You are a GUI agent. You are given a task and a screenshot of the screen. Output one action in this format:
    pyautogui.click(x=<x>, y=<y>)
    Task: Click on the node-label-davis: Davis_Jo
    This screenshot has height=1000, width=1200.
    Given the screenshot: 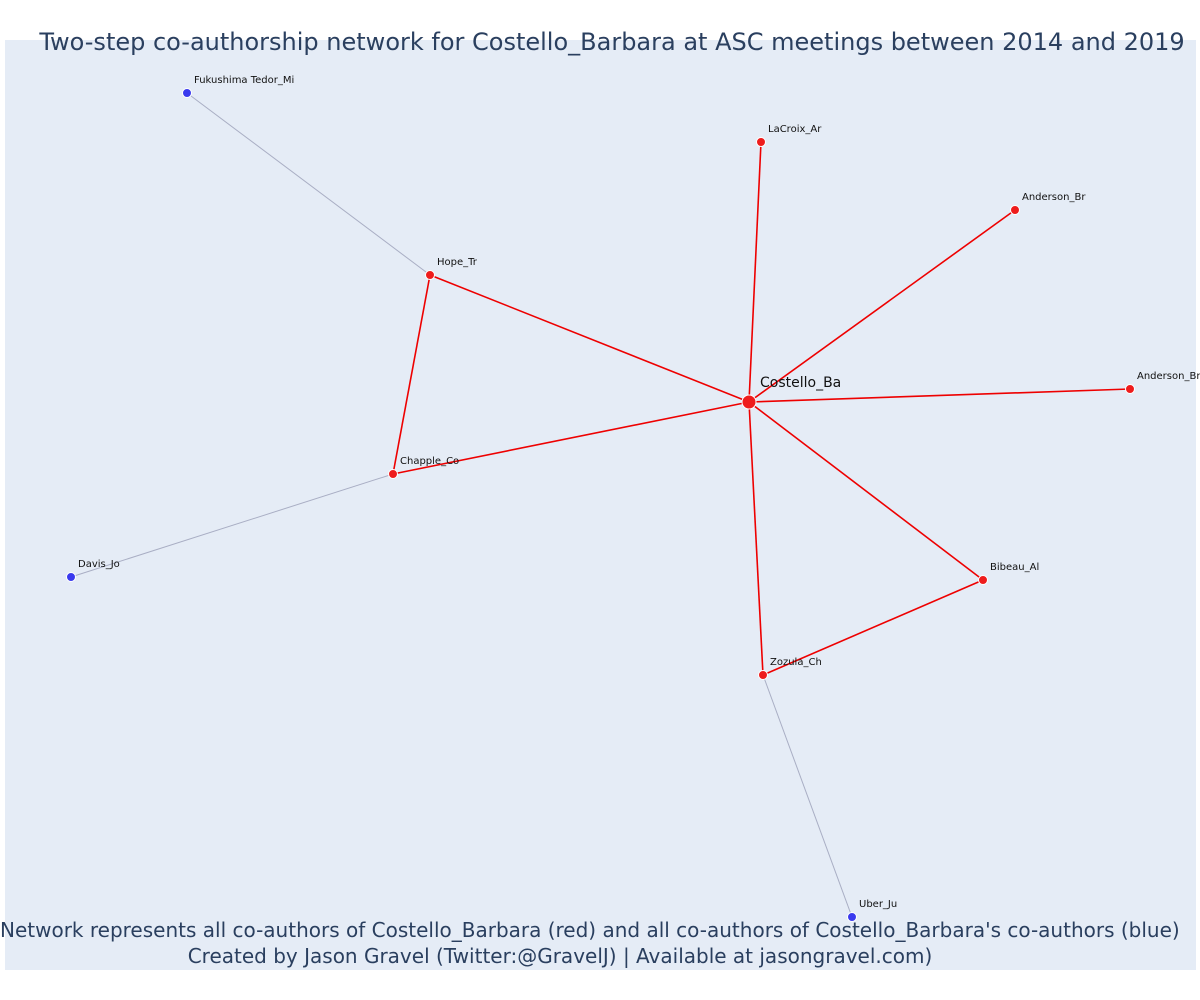 What is the action you would take?
    pyautogui.click(x=99, y=564)
    